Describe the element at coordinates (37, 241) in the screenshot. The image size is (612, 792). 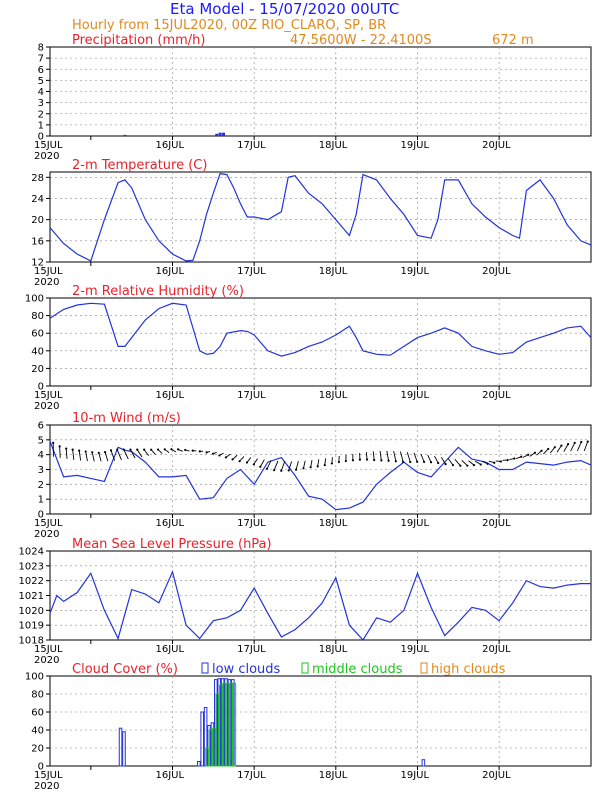
I see `y-tick-label: 16` at that location.